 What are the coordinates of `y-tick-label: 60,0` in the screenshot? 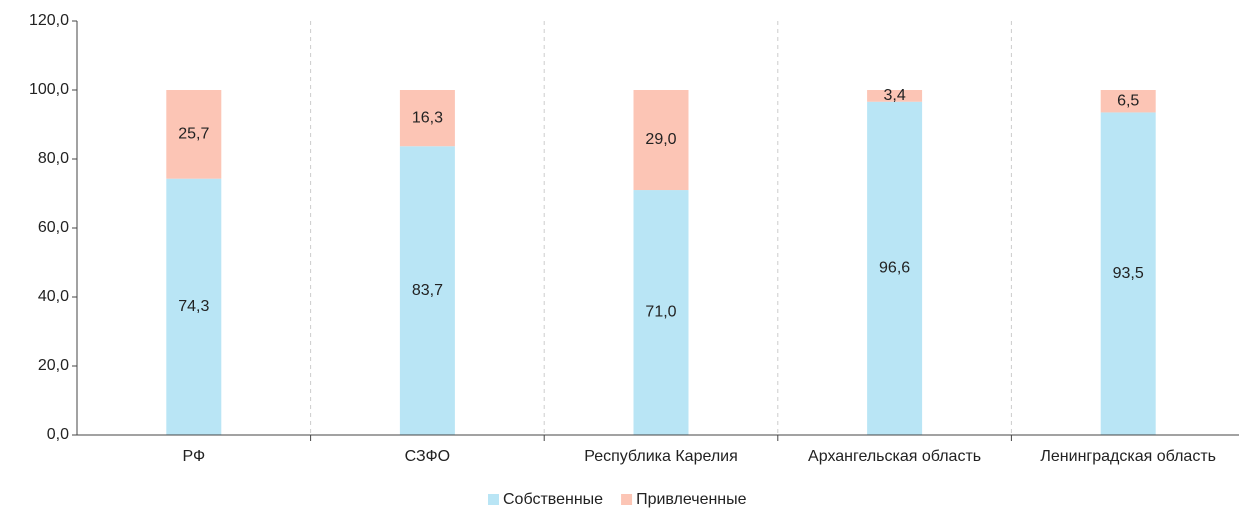 It's located at (53, 227).